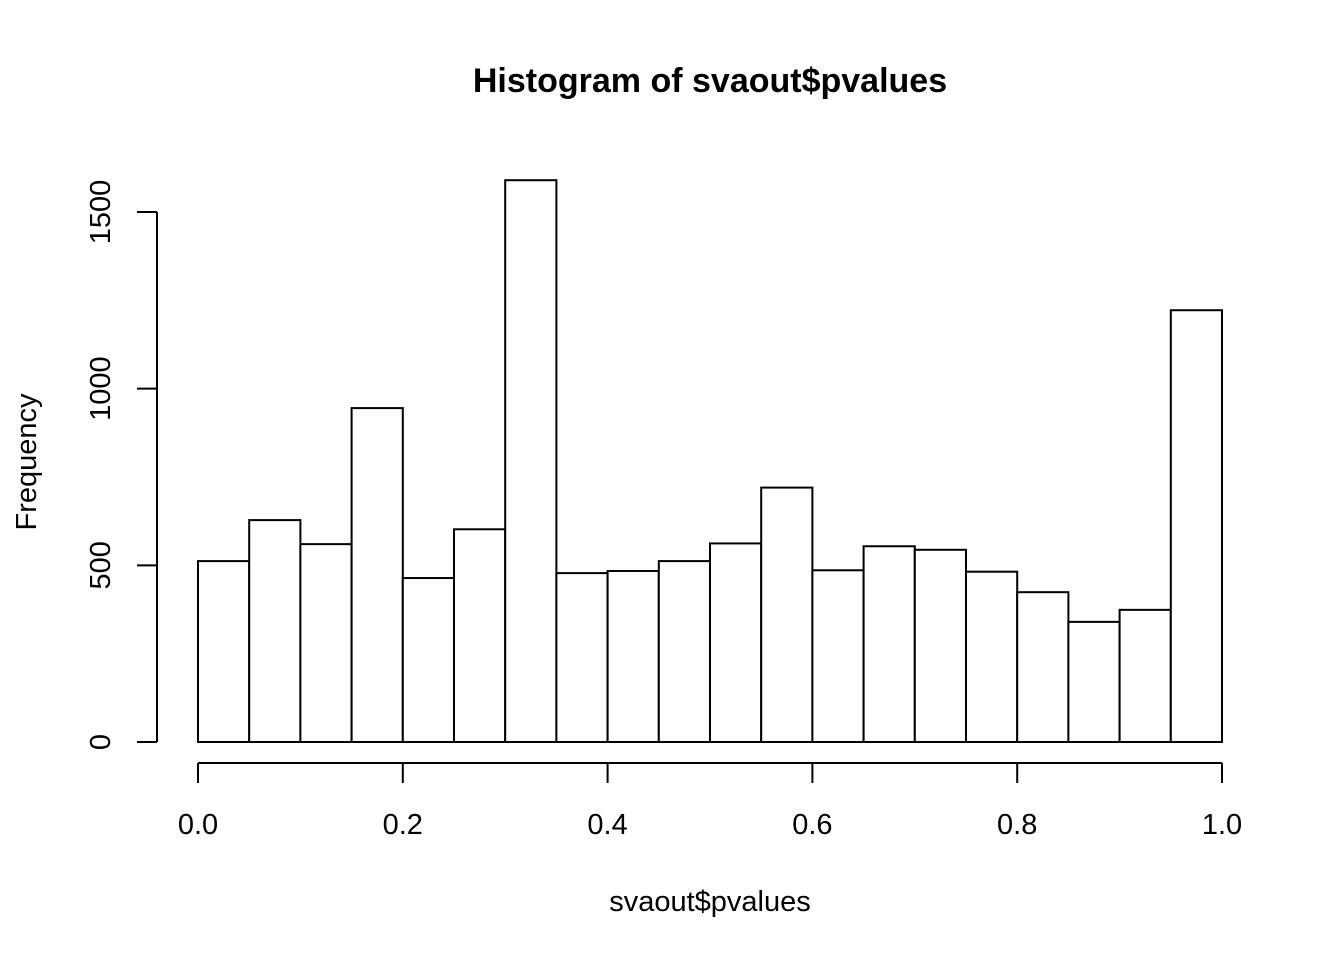 The image size is (1344, 960). What do you see at coordinates (1222, 825) in the screenshot?
I see `x-tick-label: 1.0` at bounding box center [1222, 825].